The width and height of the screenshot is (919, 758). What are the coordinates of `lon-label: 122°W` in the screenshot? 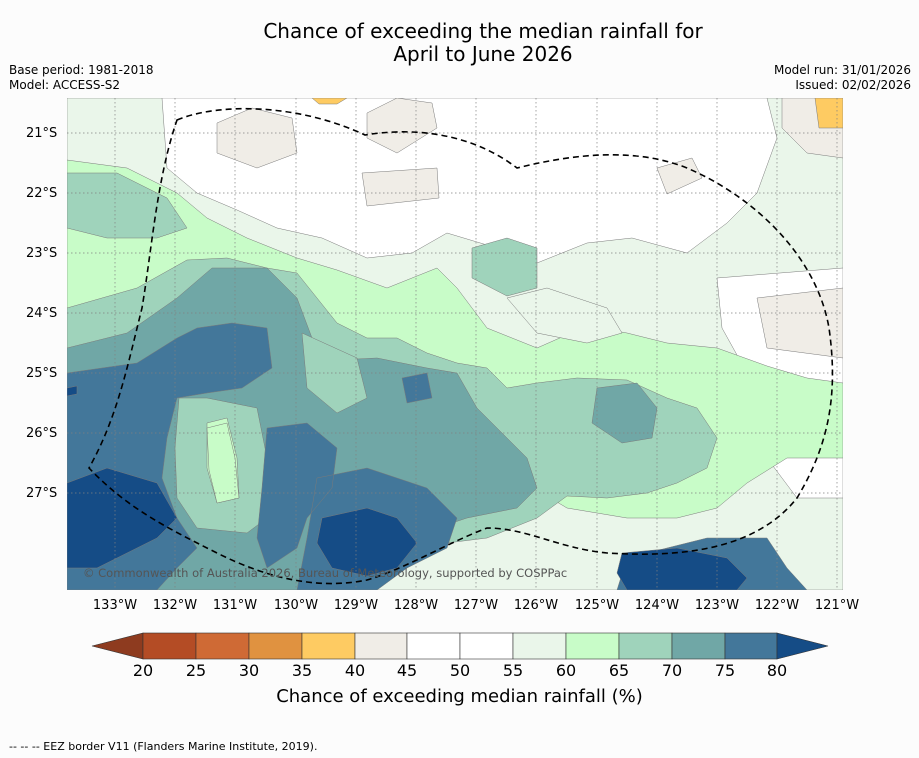 It's located at (777, 605).